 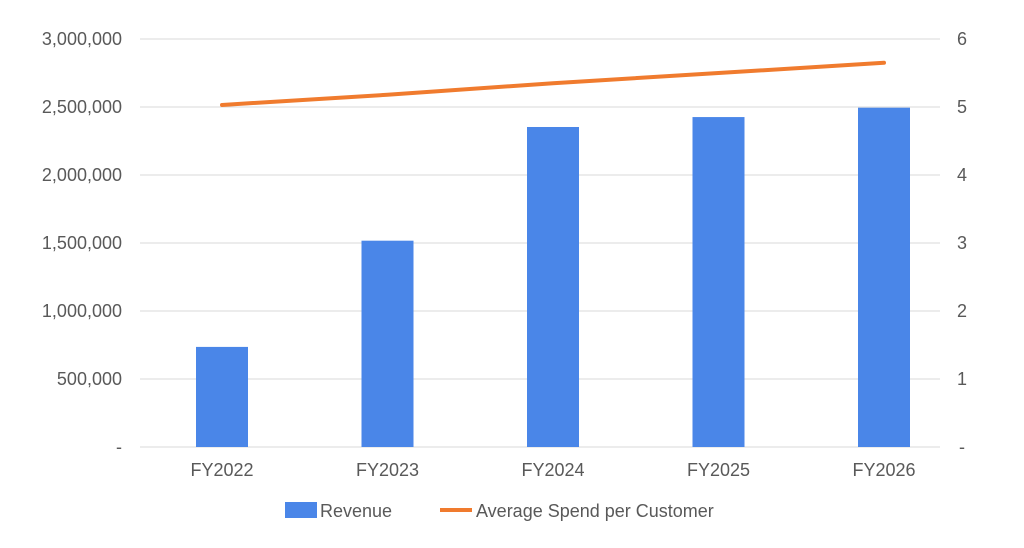 What do you see at coordinates (82, 39) in the screenshot?
I see `left-axis-tick-label: 3,000,000` at bounding box center [82, 39].